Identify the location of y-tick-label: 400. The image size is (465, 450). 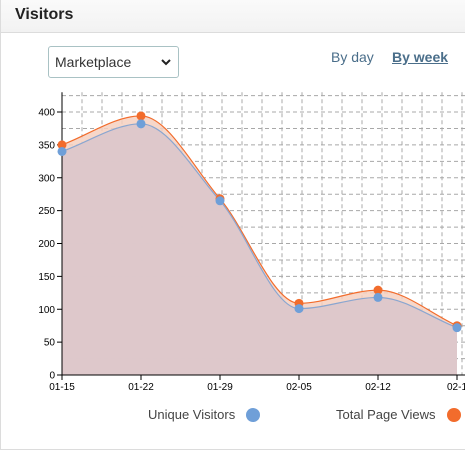
(46, 113).